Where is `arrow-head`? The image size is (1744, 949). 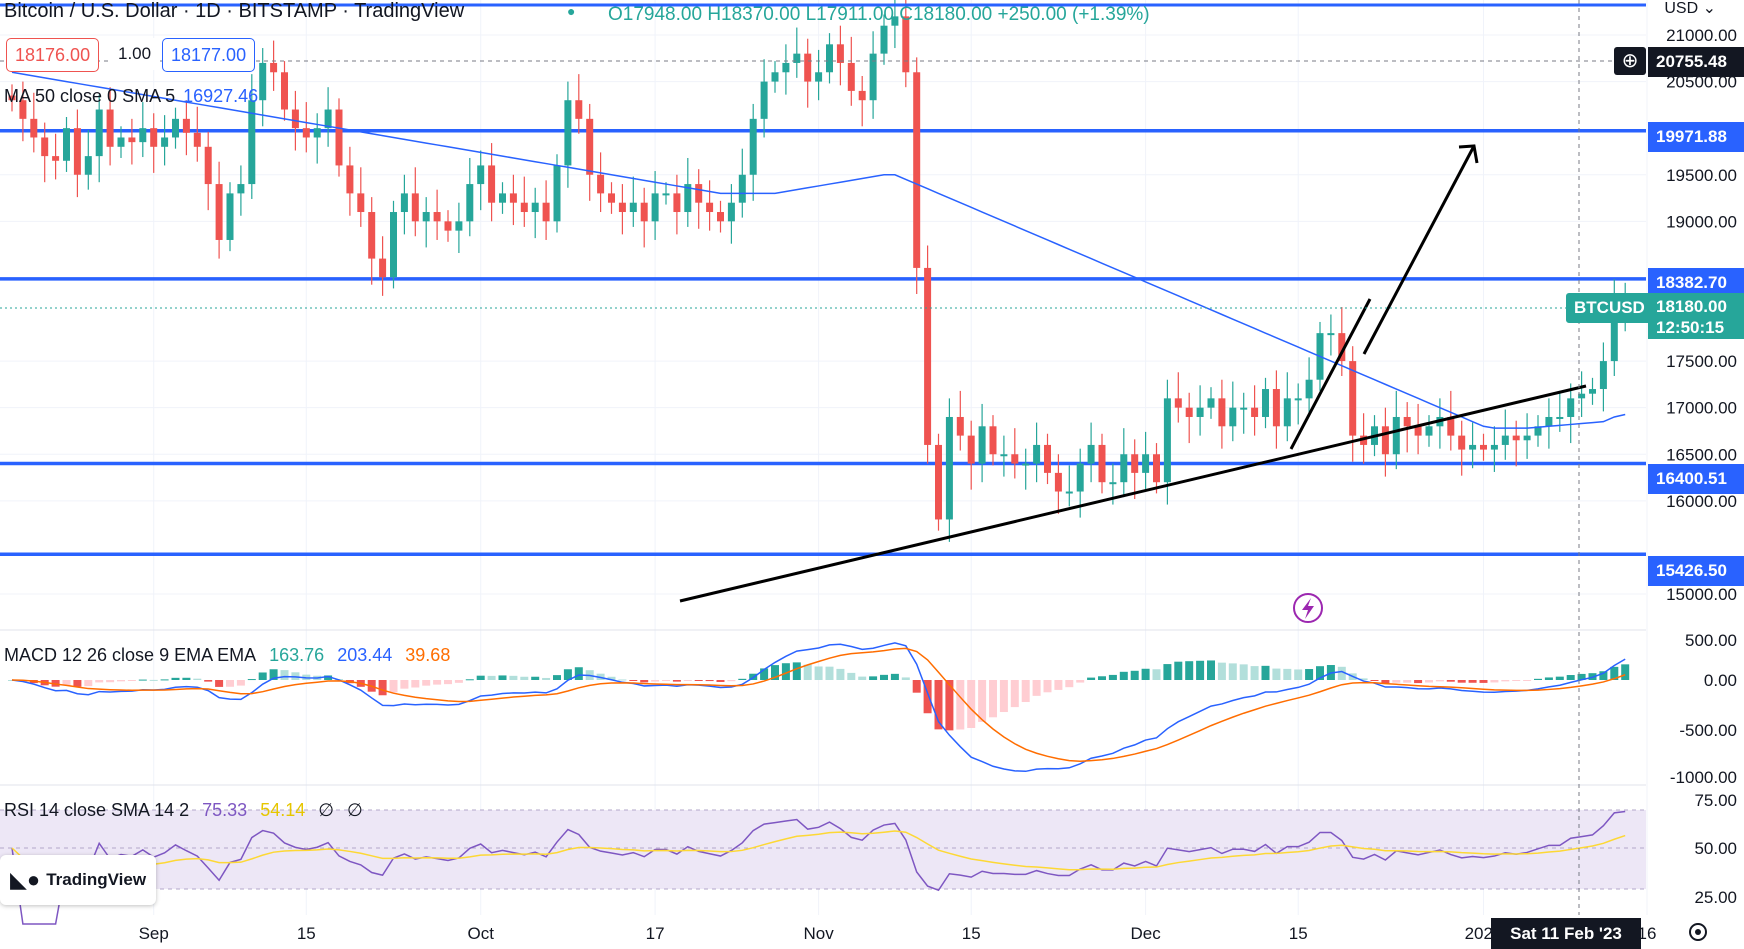 arrow-head is located at coordinates (1468, 154).